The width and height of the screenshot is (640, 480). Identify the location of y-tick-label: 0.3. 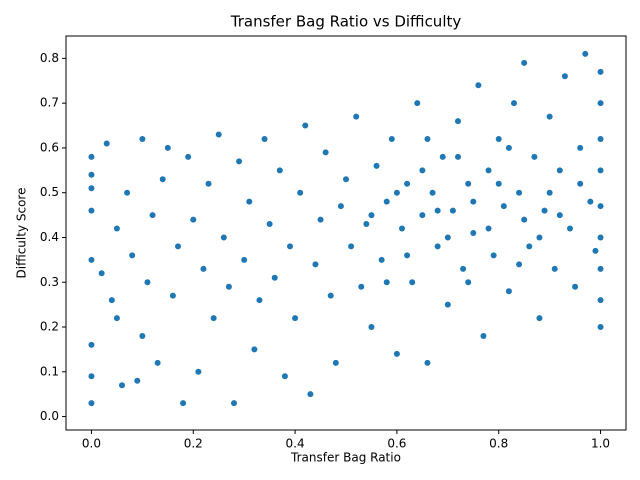
(49, 282).